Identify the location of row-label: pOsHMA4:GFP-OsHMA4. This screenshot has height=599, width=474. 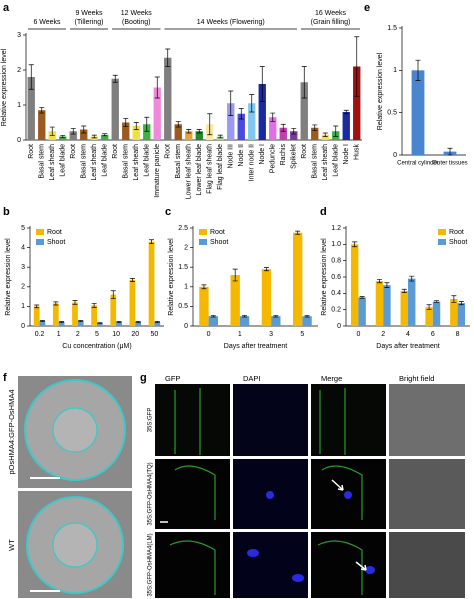
(11, 431).